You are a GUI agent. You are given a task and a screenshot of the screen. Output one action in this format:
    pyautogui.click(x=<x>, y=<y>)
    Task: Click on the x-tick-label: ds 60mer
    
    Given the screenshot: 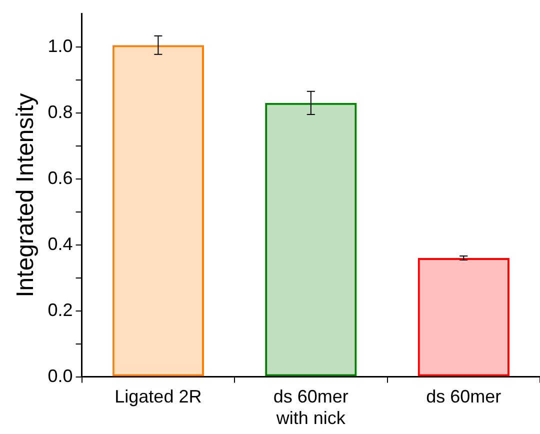 What is the action you would take?
    pyautogui.click(x=464, y=396)
    